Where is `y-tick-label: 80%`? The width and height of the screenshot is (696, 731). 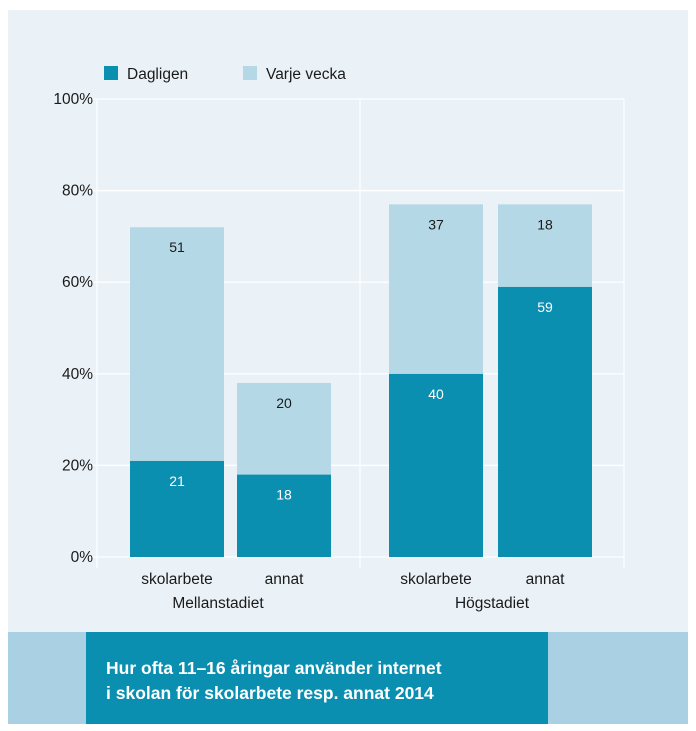
y-tick-label: 80% is located at coordinates (77, 191).